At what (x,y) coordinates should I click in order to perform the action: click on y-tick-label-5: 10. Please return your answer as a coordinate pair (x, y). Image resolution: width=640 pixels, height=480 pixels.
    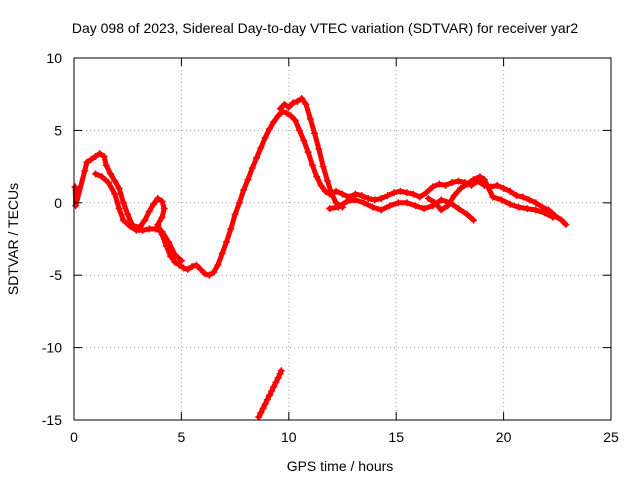
    Looking at the image, I should click on (54, 58).